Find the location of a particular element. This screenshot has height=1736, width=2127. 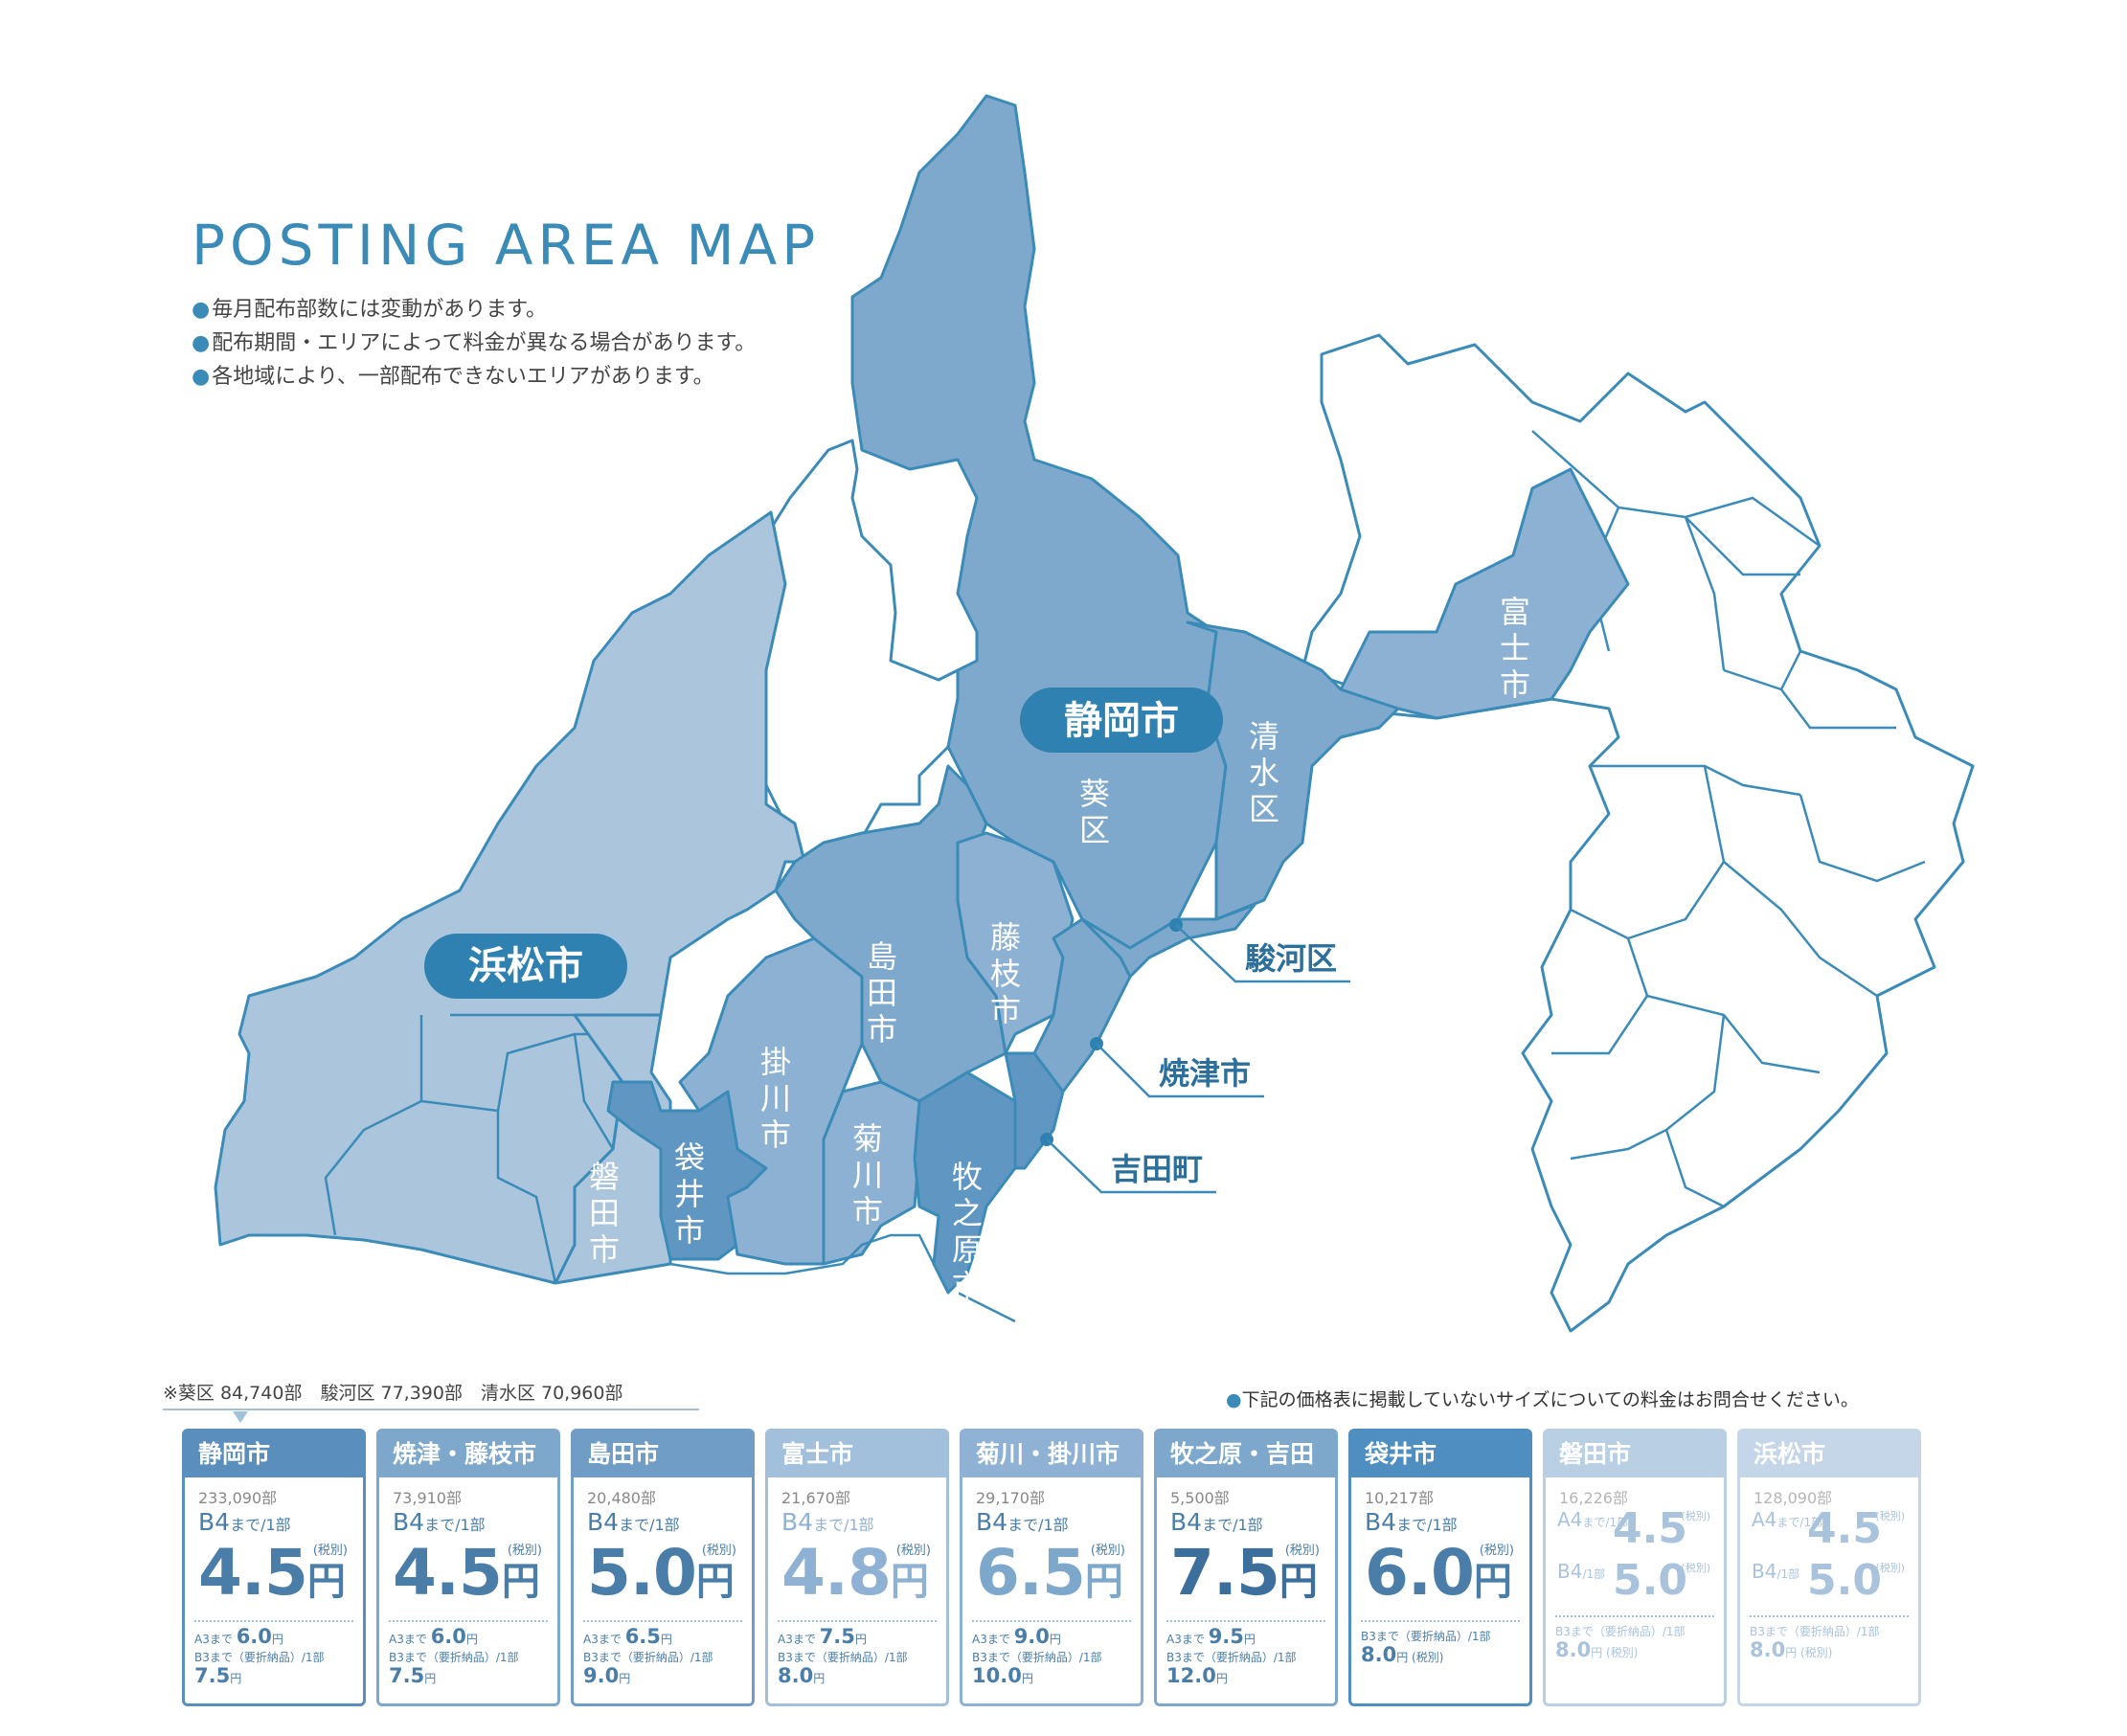

callout-yoshida: 吉田町 is located at coordinates (1157, 1169).